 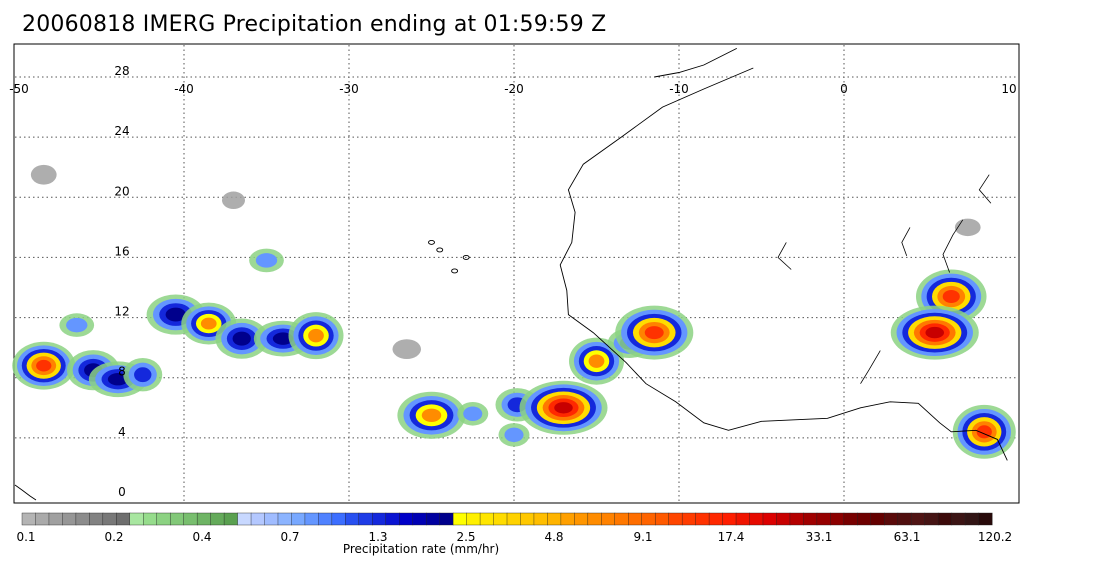 What do you see at coordinates (679, 89) in the screenshot?
I see `lon-tick-label: -10` at bounding box center [679, 89].